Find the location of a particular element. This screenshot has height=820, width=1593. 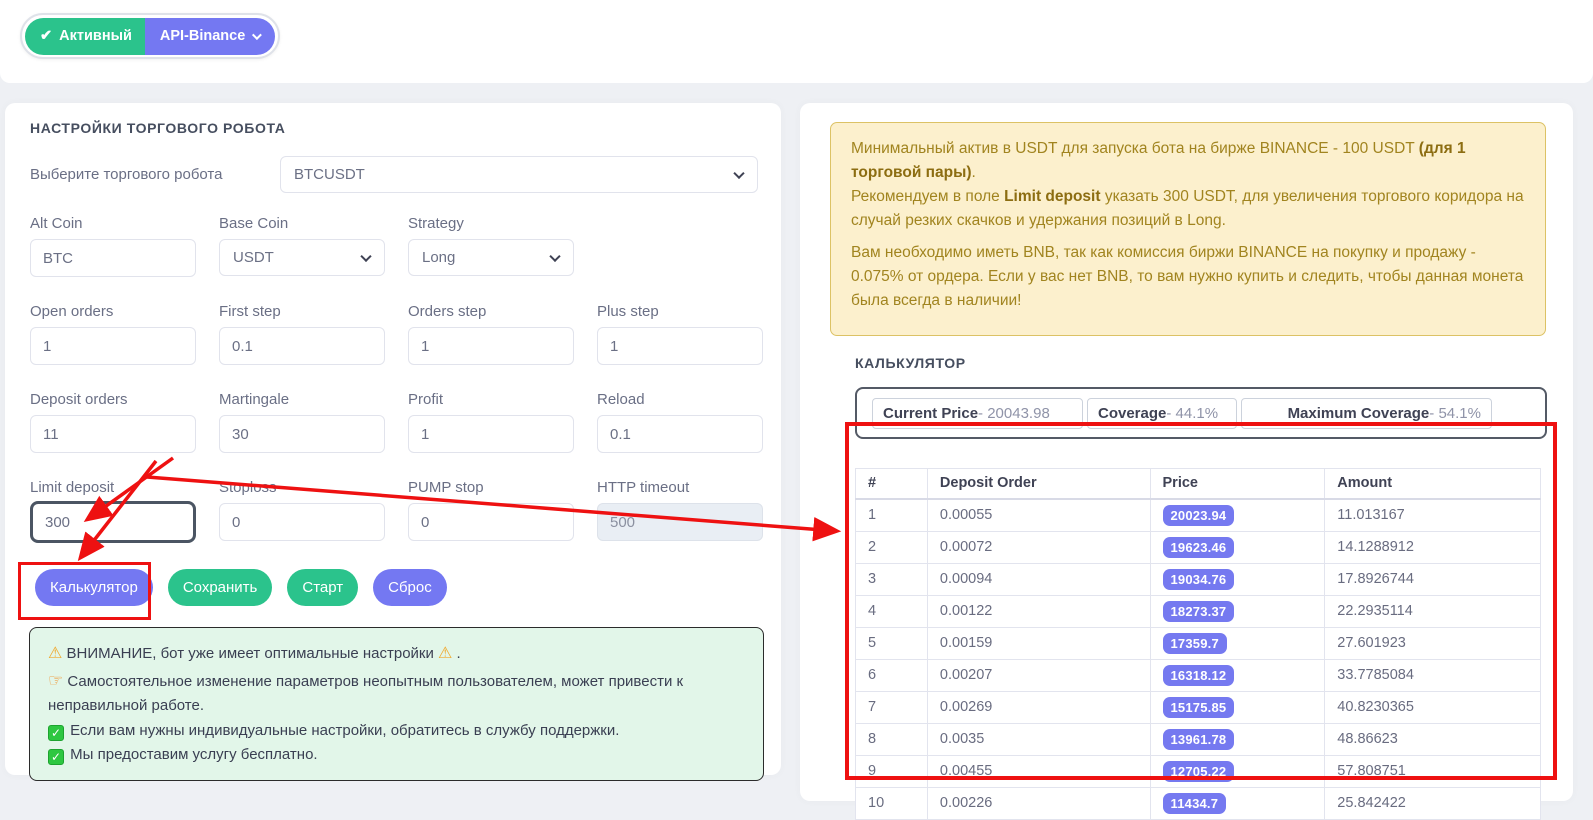

start-button: Старт is located at coordinates (323, 587).